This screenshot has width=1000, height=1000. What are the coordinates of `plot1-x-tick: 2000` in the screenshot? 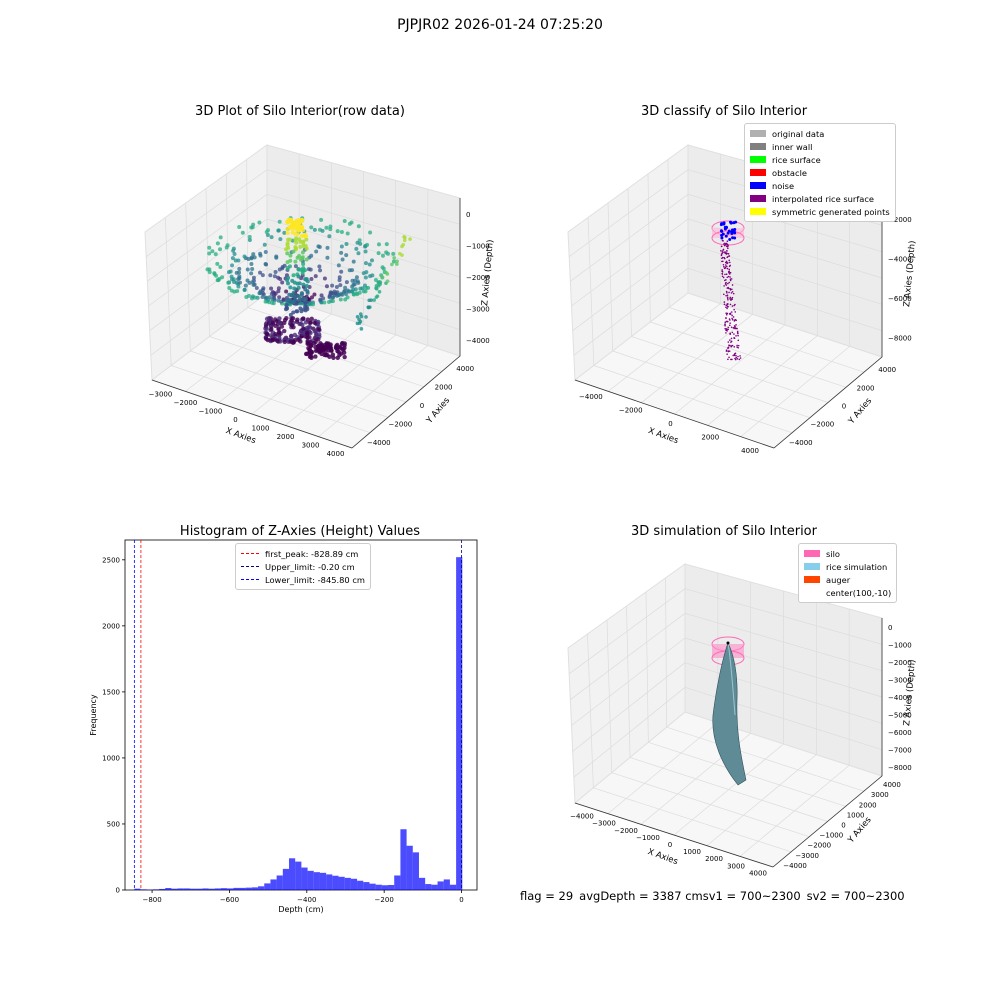 It's located at (286, 437).